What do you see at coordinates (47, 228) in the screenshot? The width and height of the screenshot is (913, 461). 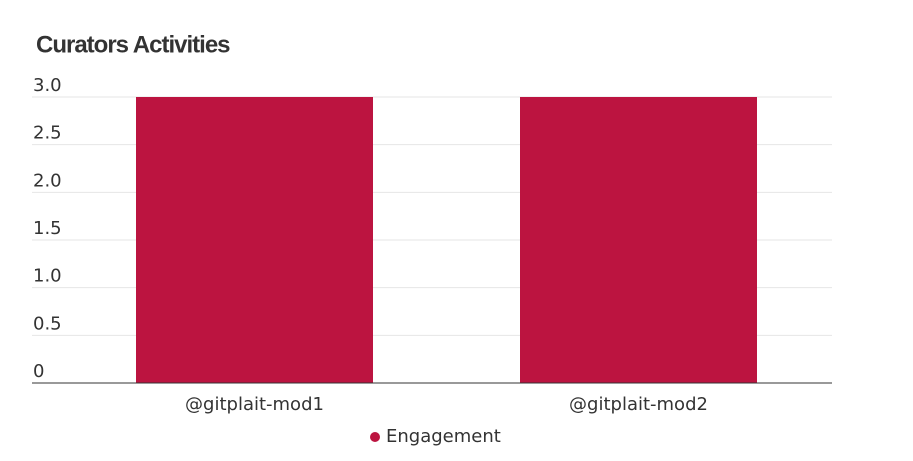 I see `y-tick-label: 1.5` at bounding box center [47, 228].